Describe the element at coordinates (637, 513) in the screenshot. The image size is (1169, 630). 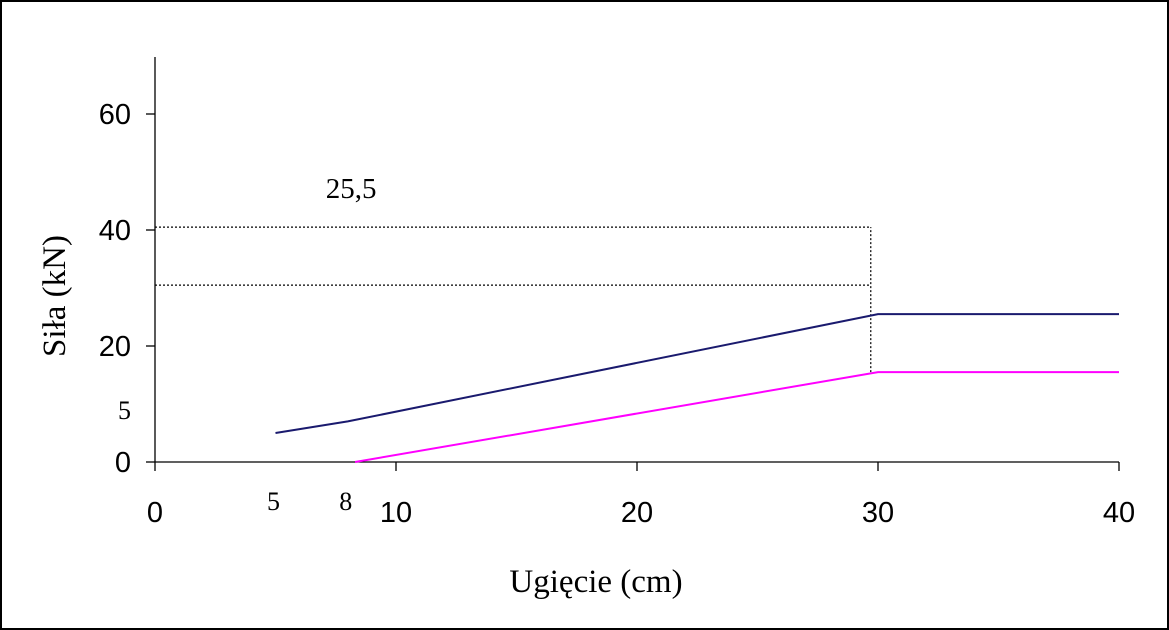
I see `x-tick-label: 20` at that location.